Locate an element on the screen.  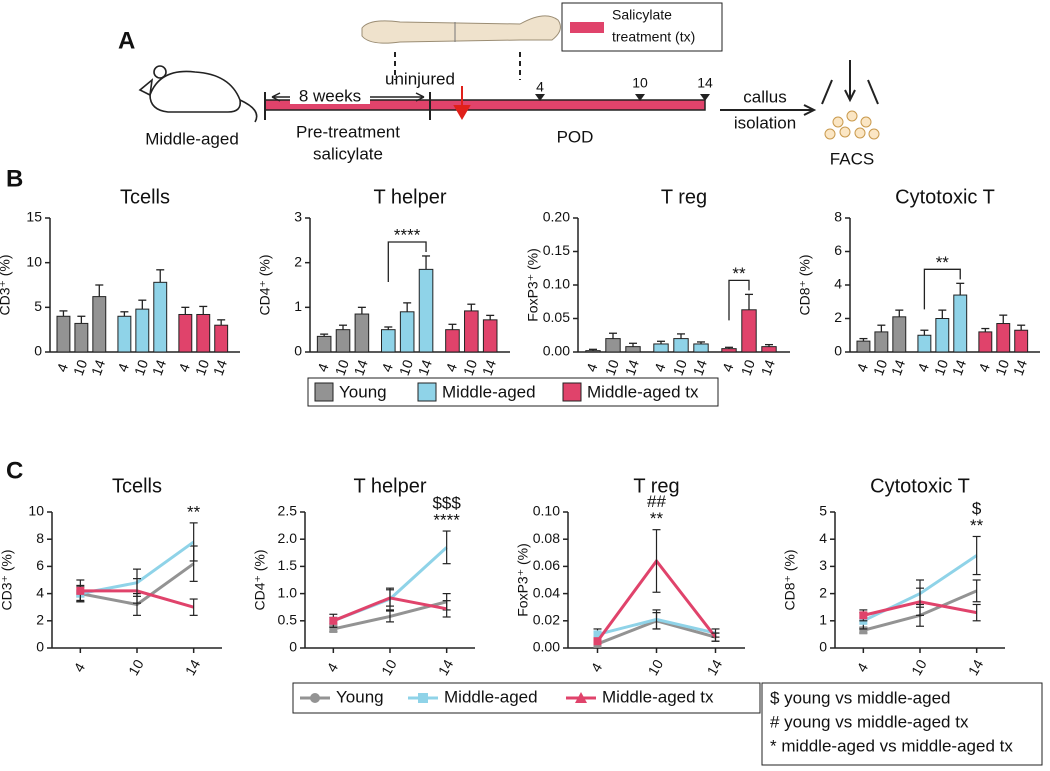
mouse-label: Middle-aged is located at coordinates (192, 138).